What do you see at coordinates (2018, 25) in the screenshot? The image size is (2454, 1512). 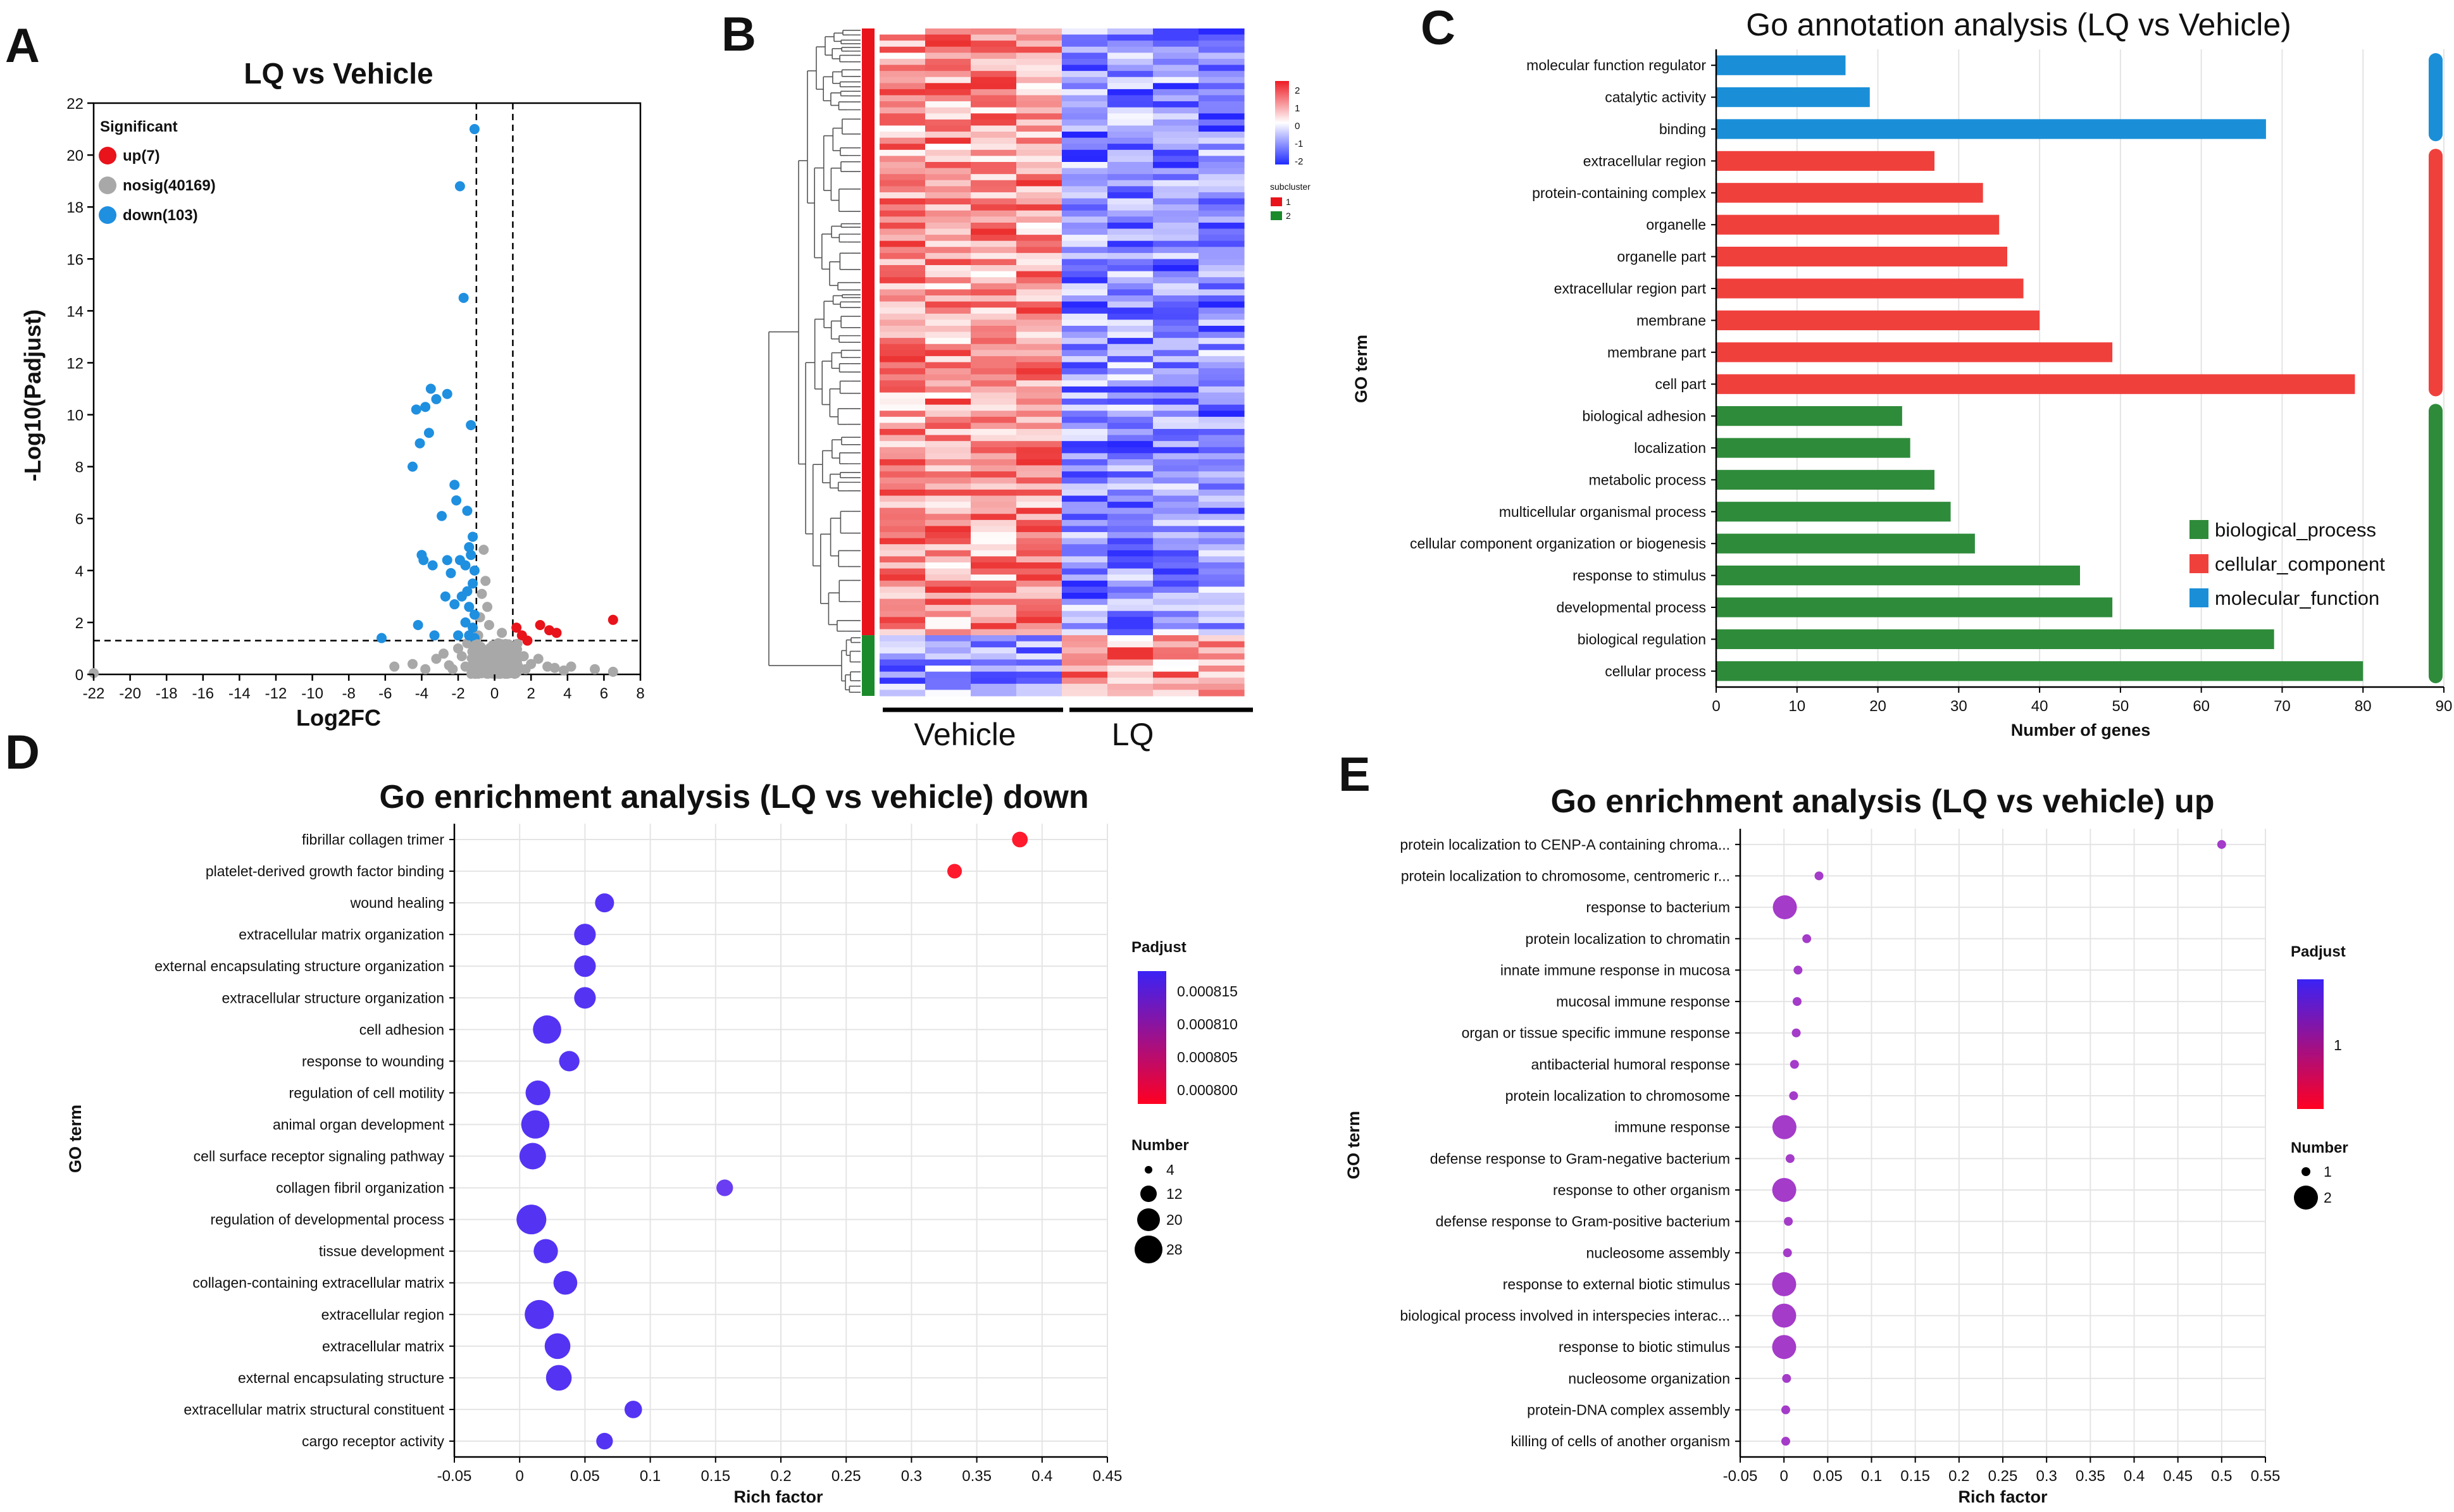 I see `annotation-title: Go annotation analysis (LQ vs Vehicle)` at bounding box center [2018, 25].